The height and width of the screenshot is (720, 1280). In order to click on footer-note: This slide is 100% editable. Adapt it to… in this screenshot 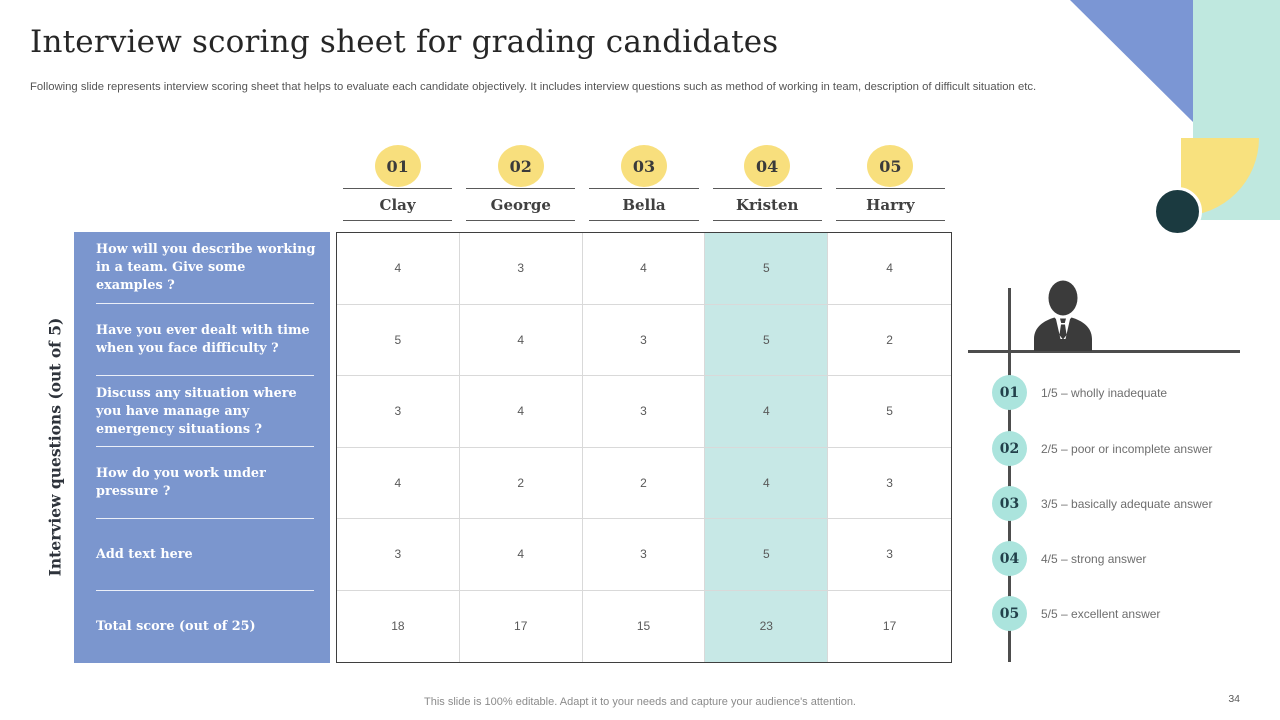, I will do `click(640, 702)`.